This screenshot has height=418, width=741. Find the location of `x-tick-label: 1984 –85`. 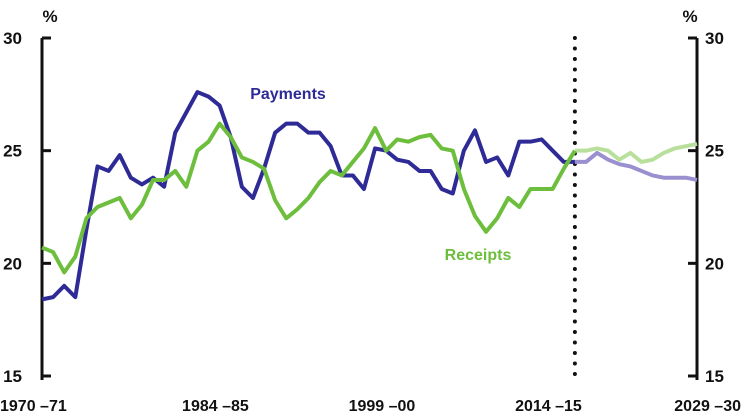

x-tick-label: 1984 –85 is located at coordinates (215, 406).